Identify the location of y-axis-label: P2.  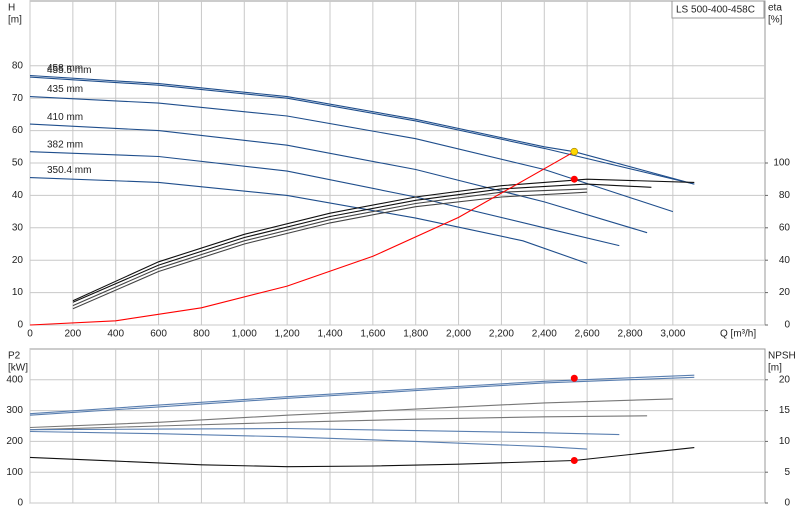
(14, 356).